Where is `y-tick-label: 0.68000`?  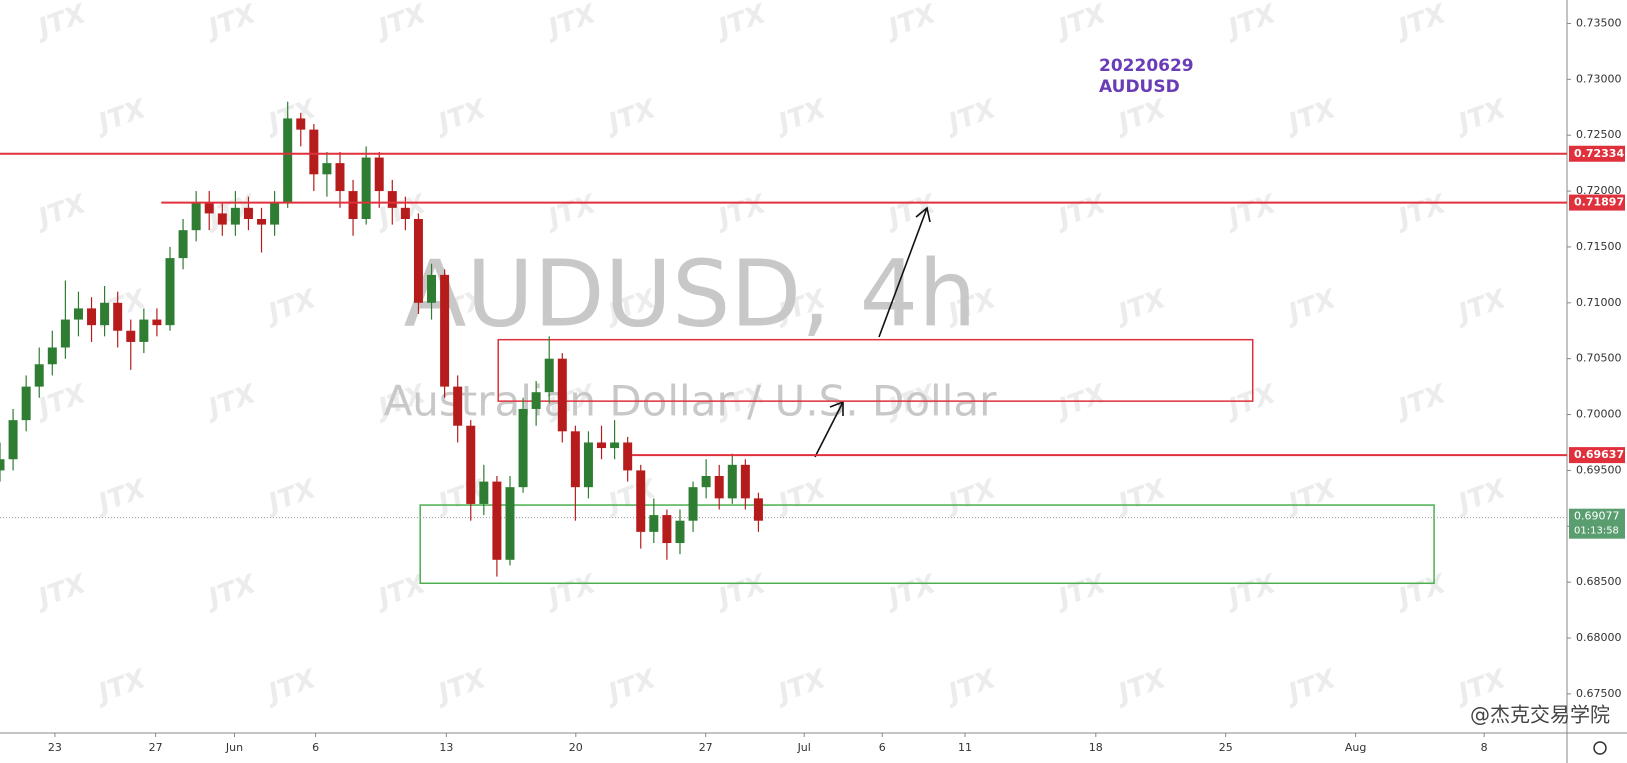 y-tick-label: 0.68000 is located at coordinates (1599, 637).